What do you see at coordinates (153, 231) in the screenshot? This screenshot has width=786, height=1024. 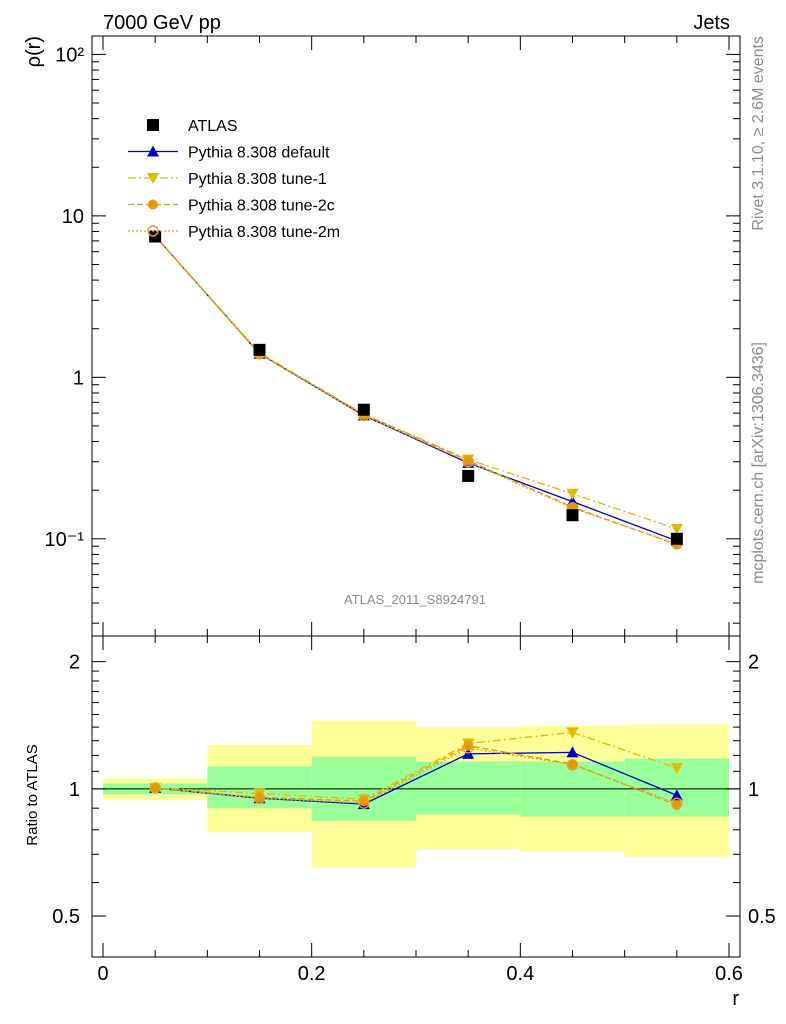 I see `legend-marker-pythia-8-308-tune-2m` at bounding box center [153, 231].